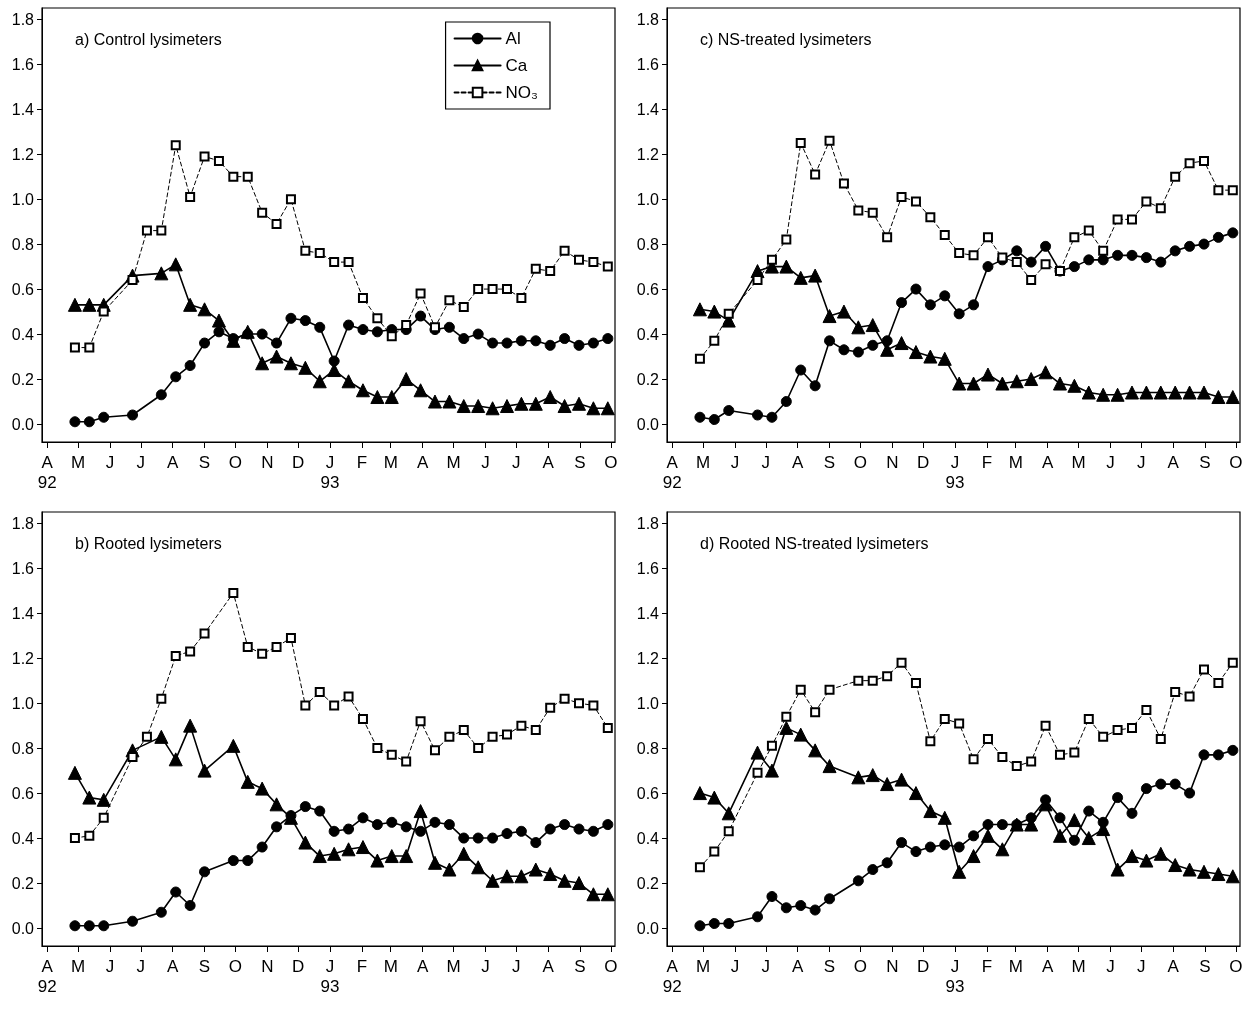  What do you see at coordinates (148, 39) in the screenshot?
I see `text: a) Control lysimeters` at bounding box center [148, 39].